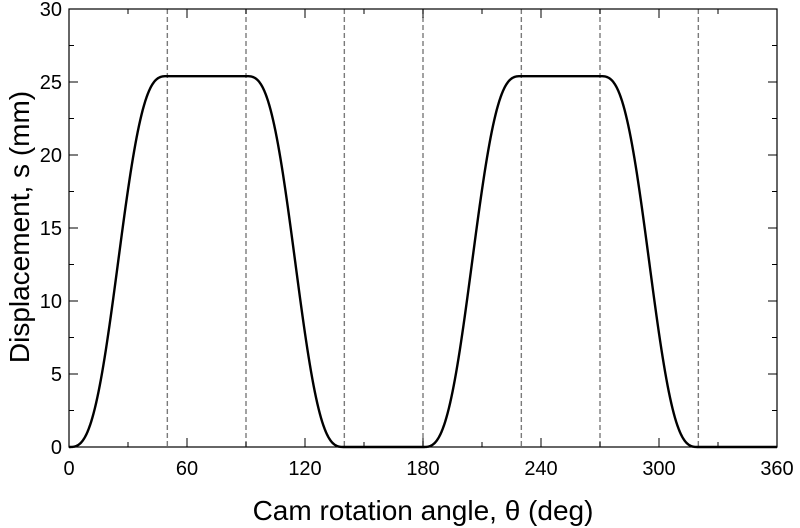  Describe the element at coordinates (304, 469) in the screenshot. I see `x-tick-label: 120` at that location.